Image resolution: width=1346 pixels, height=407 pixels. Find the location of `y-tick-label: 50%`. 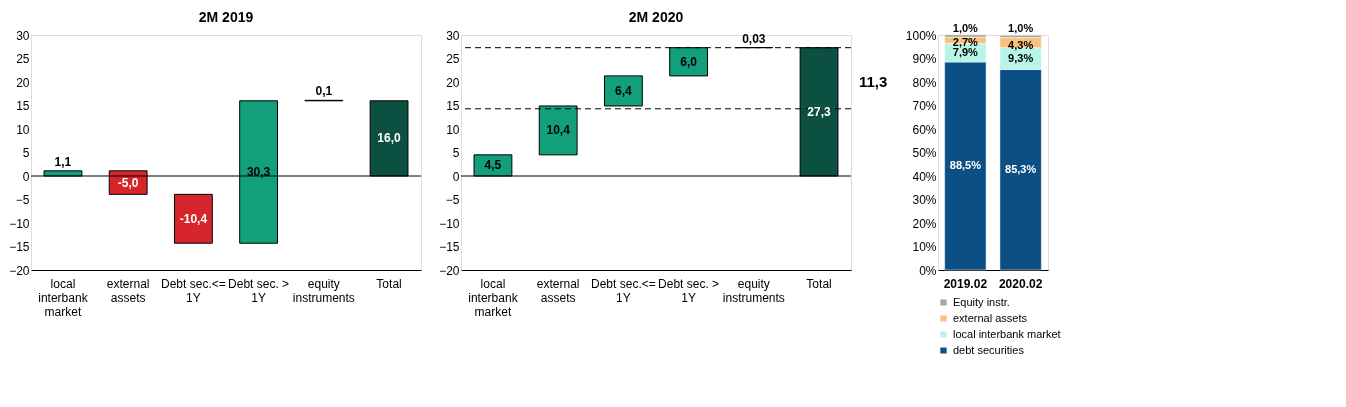

y-tick-label: 50% is located at coordinates (924, 153).